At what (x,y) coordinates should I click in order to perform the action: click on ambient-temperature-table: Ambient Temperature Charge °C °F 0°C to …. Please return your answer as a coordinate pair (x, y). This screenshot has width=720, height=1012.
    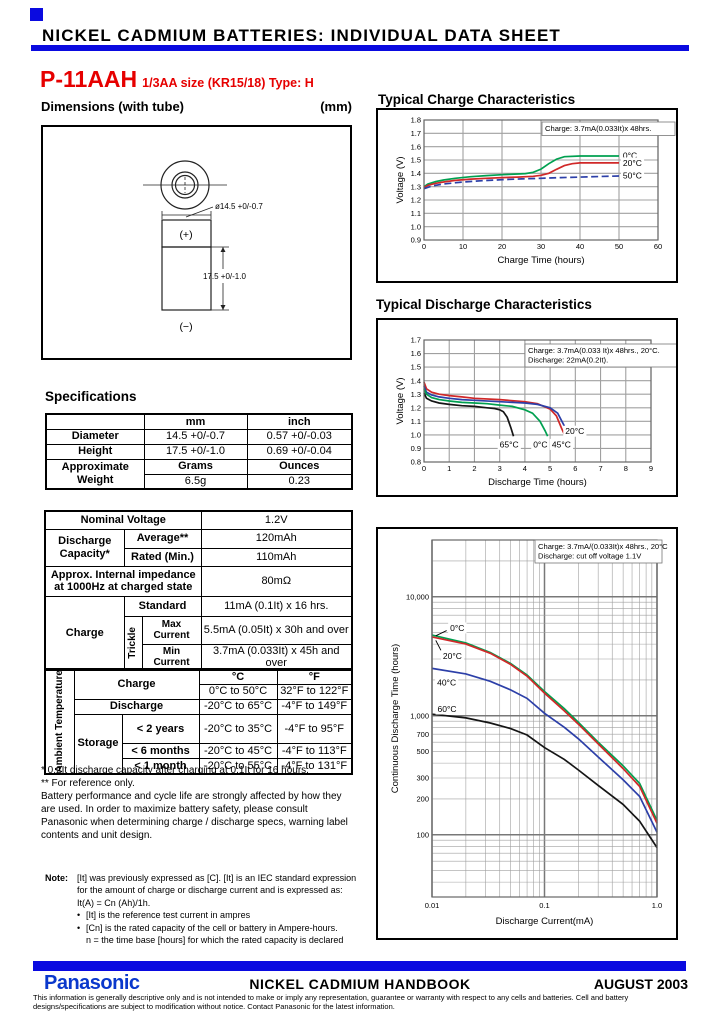
    Looking at the image, I should click on (198, 721).